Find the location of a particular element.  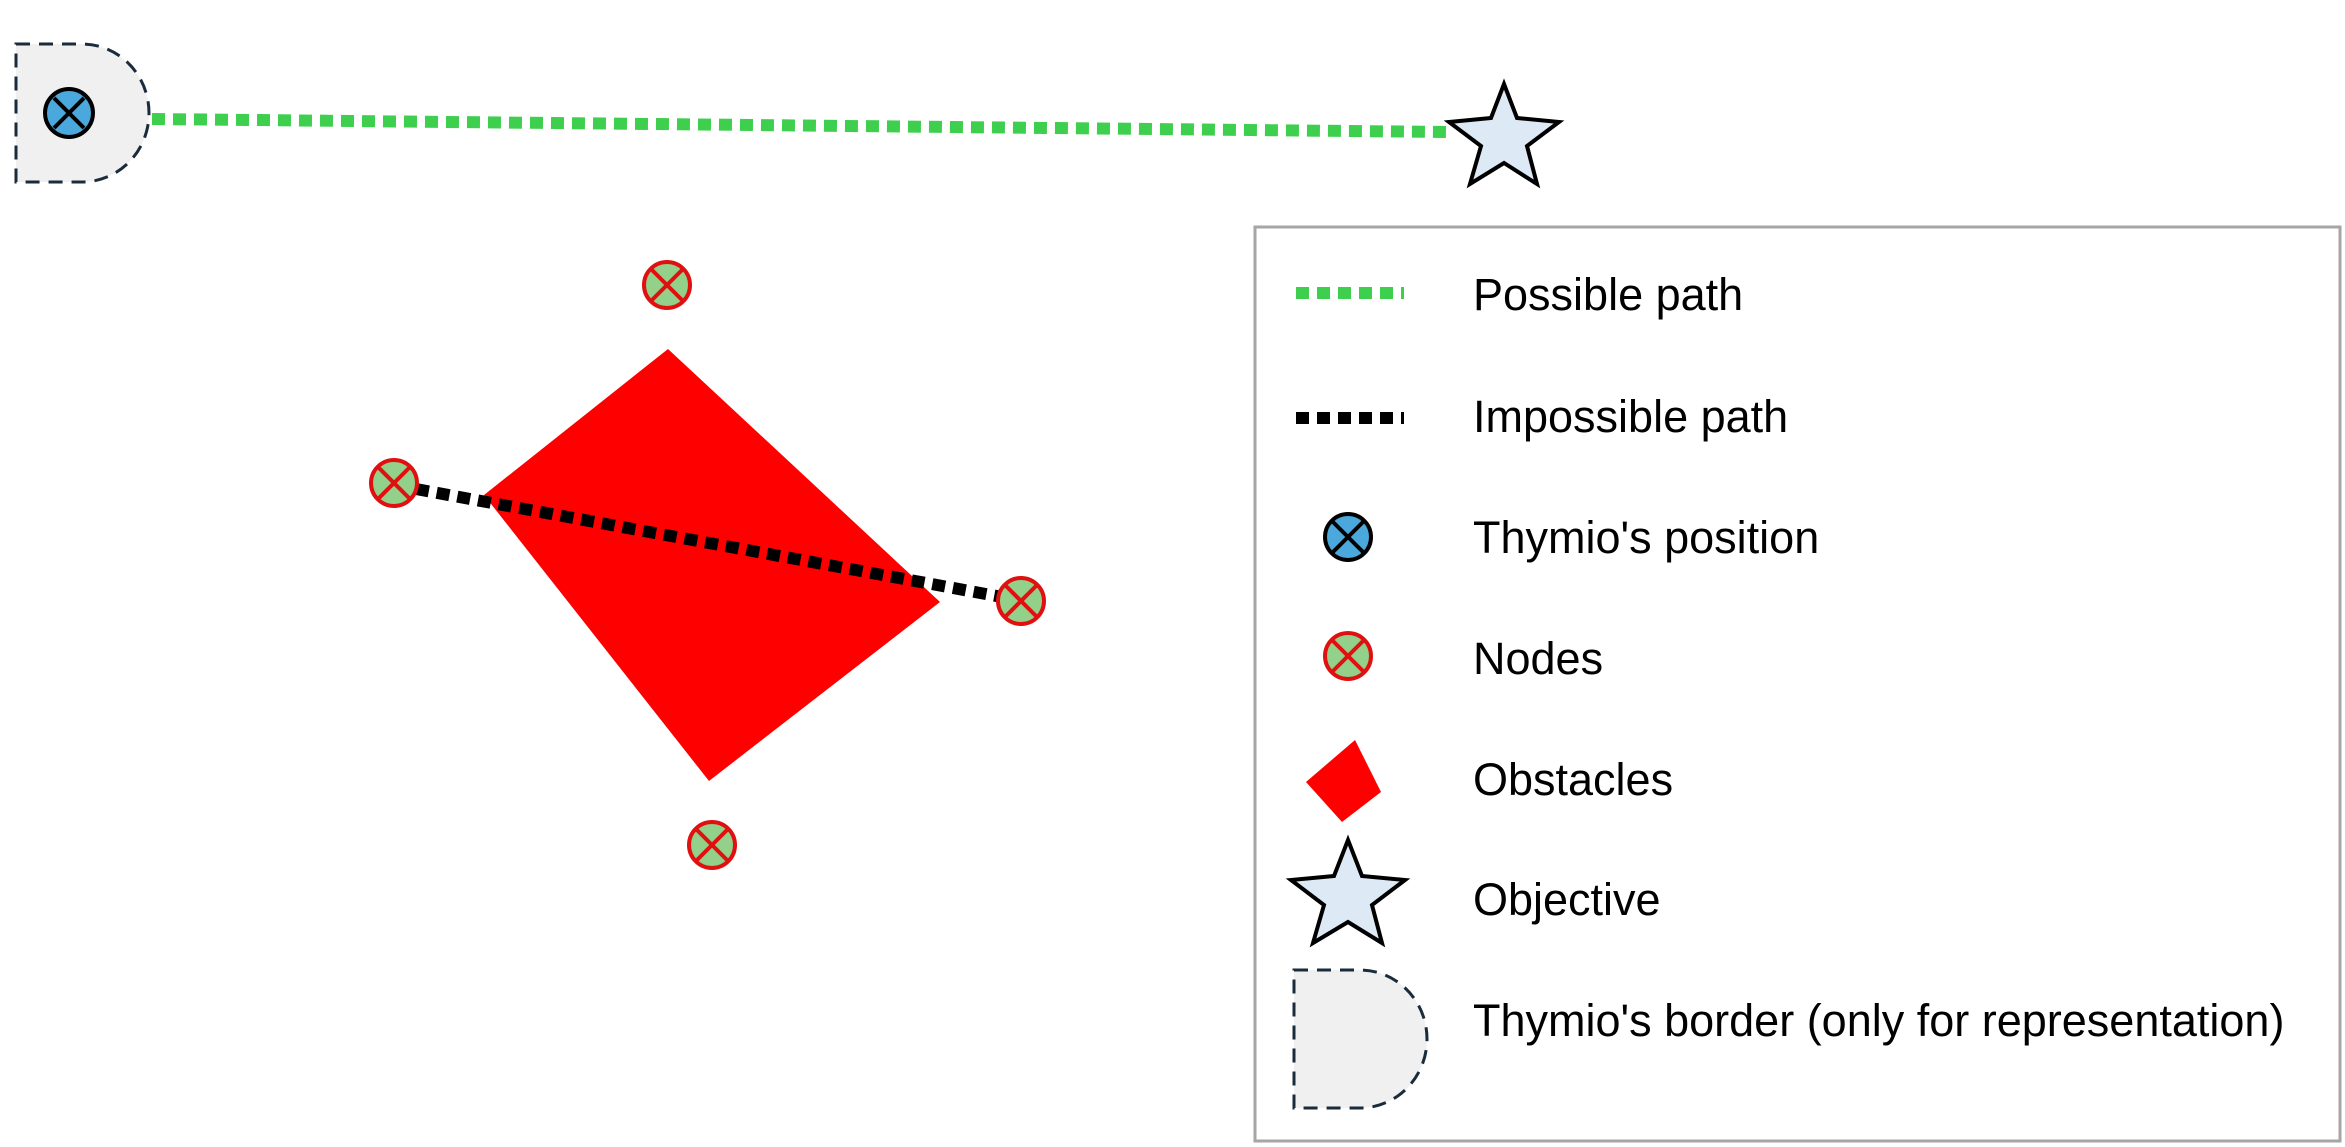

blue-cross-circle-icon is located at coordinates (1348, 537).